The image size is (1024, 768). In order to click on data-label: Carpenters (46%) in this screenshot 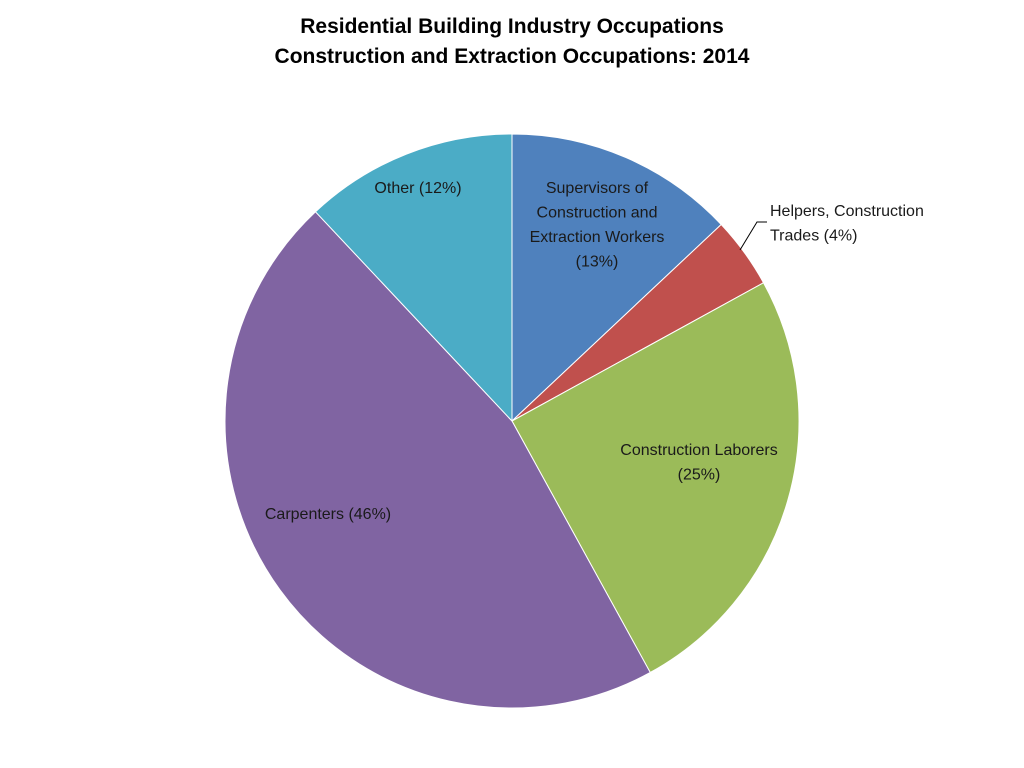, I will do `click(328, 514)`.